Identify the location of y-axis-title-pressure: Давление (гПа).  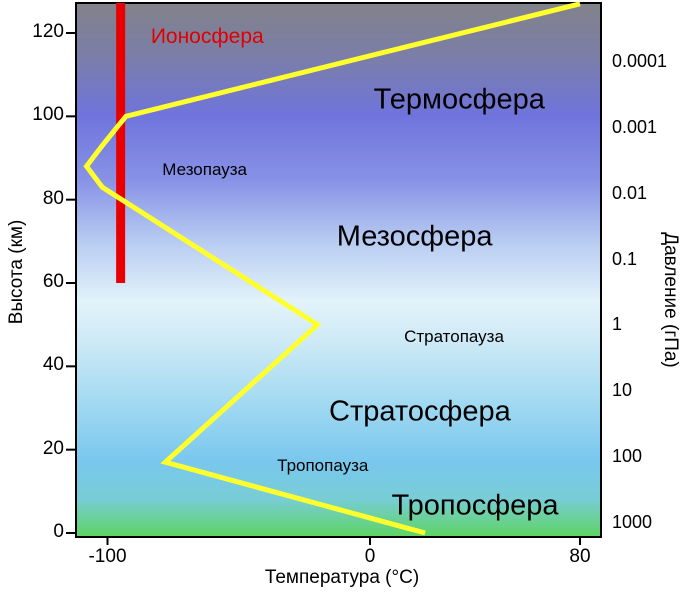
(670, 300).